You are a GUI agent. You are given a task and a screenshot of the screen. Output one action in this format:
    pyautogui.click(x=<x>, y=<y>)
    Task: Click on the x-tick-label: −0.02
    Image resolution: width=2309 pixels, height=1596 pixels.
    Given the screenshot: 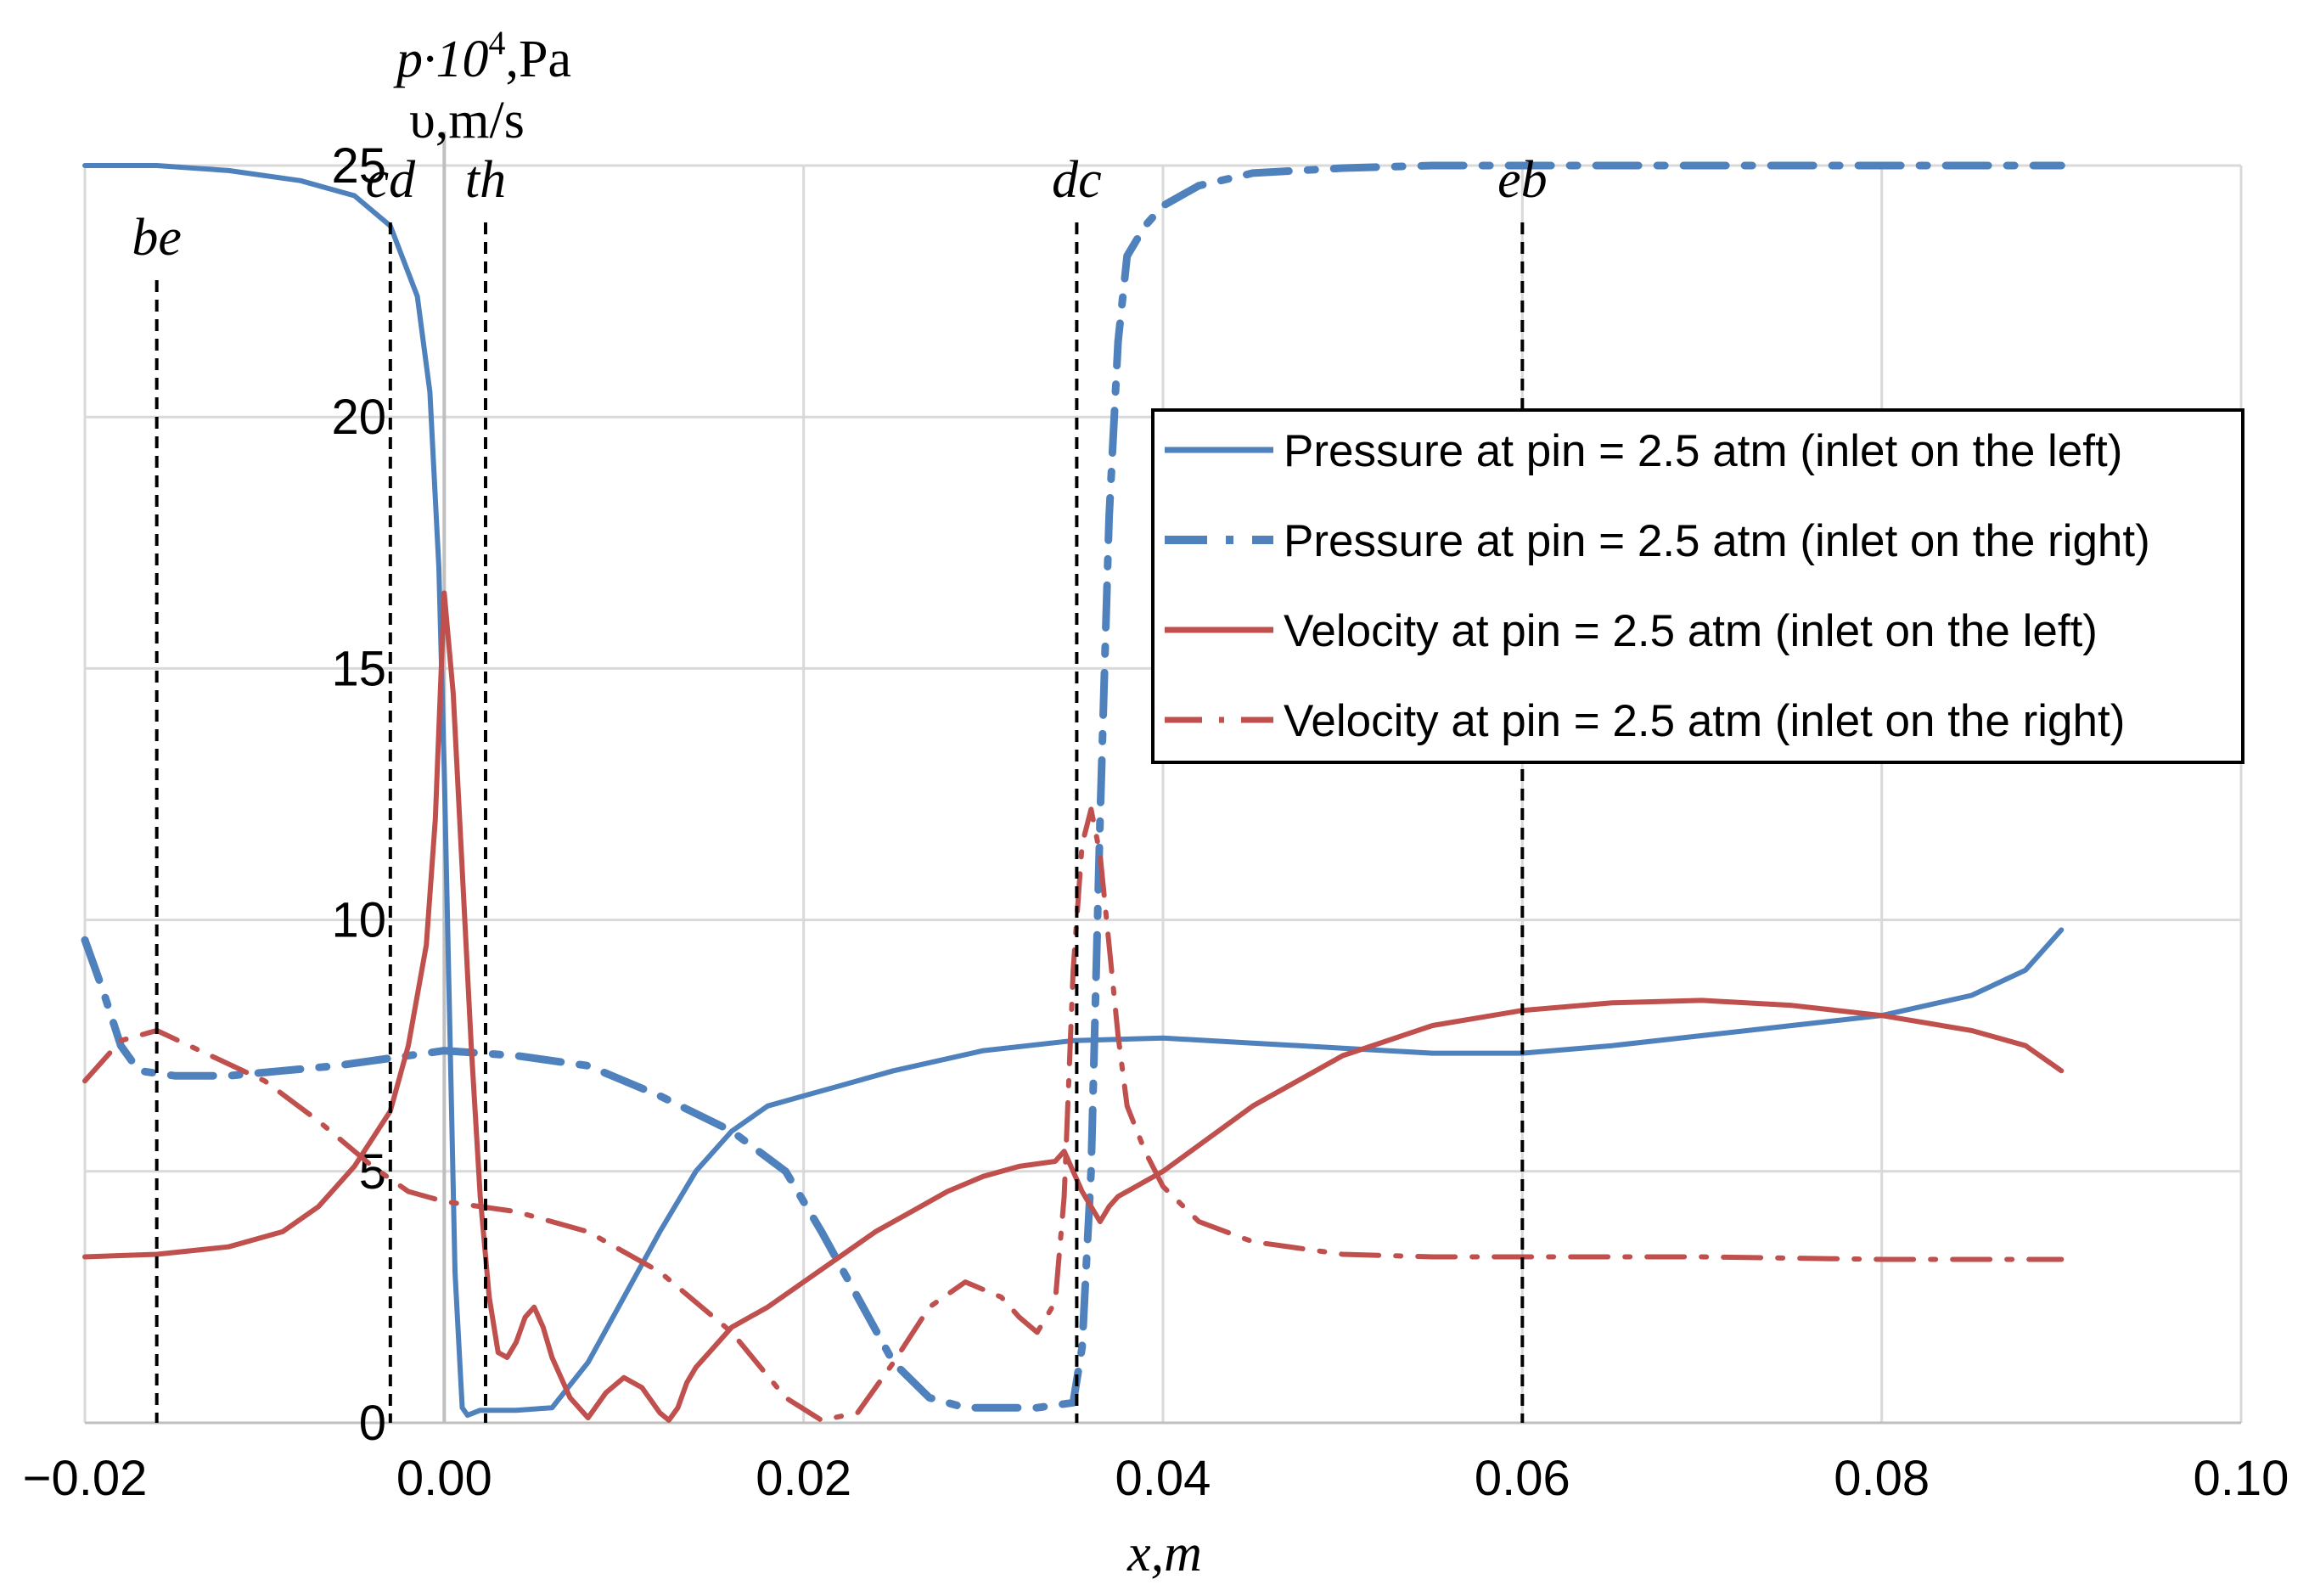 What is the action you would take?
    pyautogui.click(x=85, y=1478)
    